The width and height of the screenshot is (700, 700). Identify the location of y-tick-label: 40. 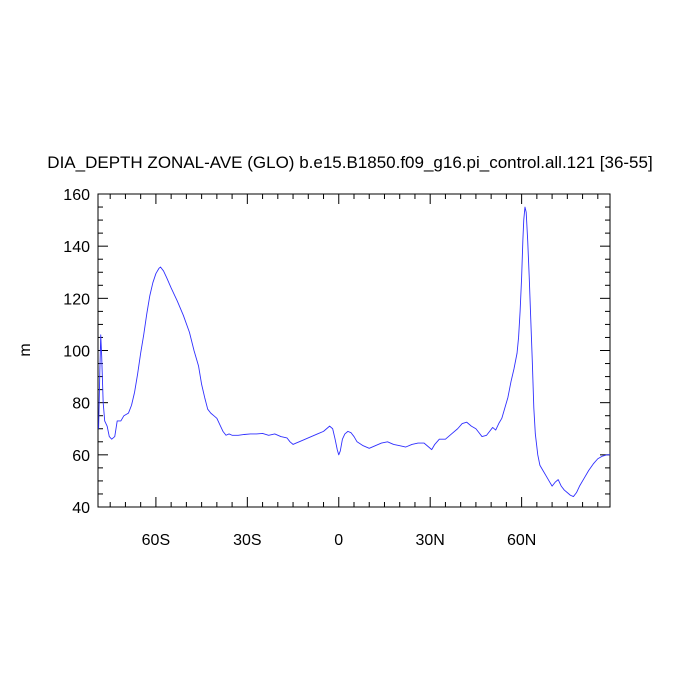
(81, 508).